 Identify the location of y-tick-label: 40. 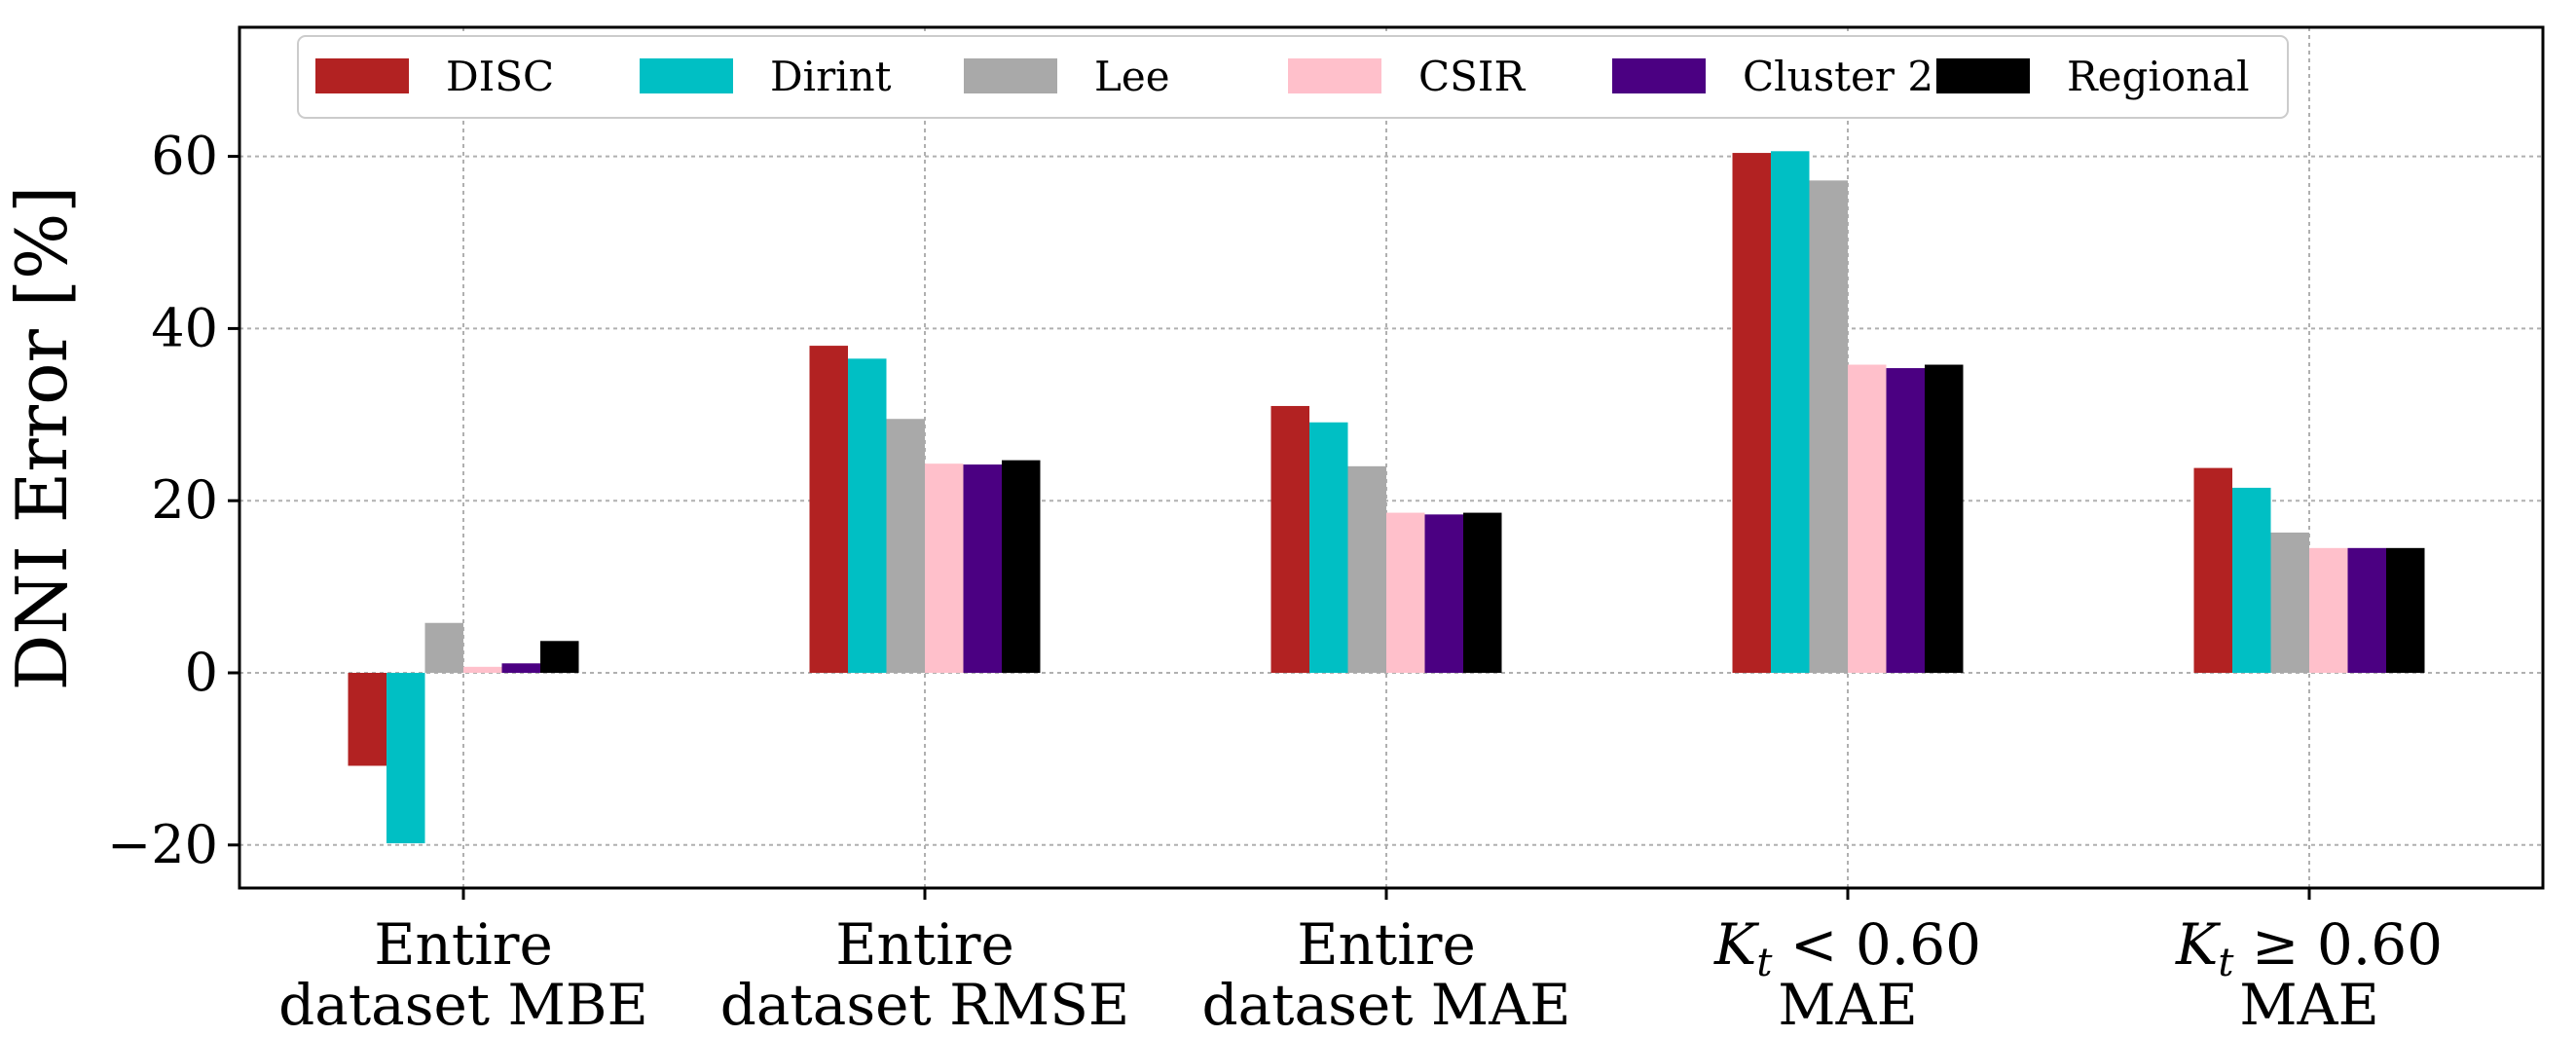
(184, 327).